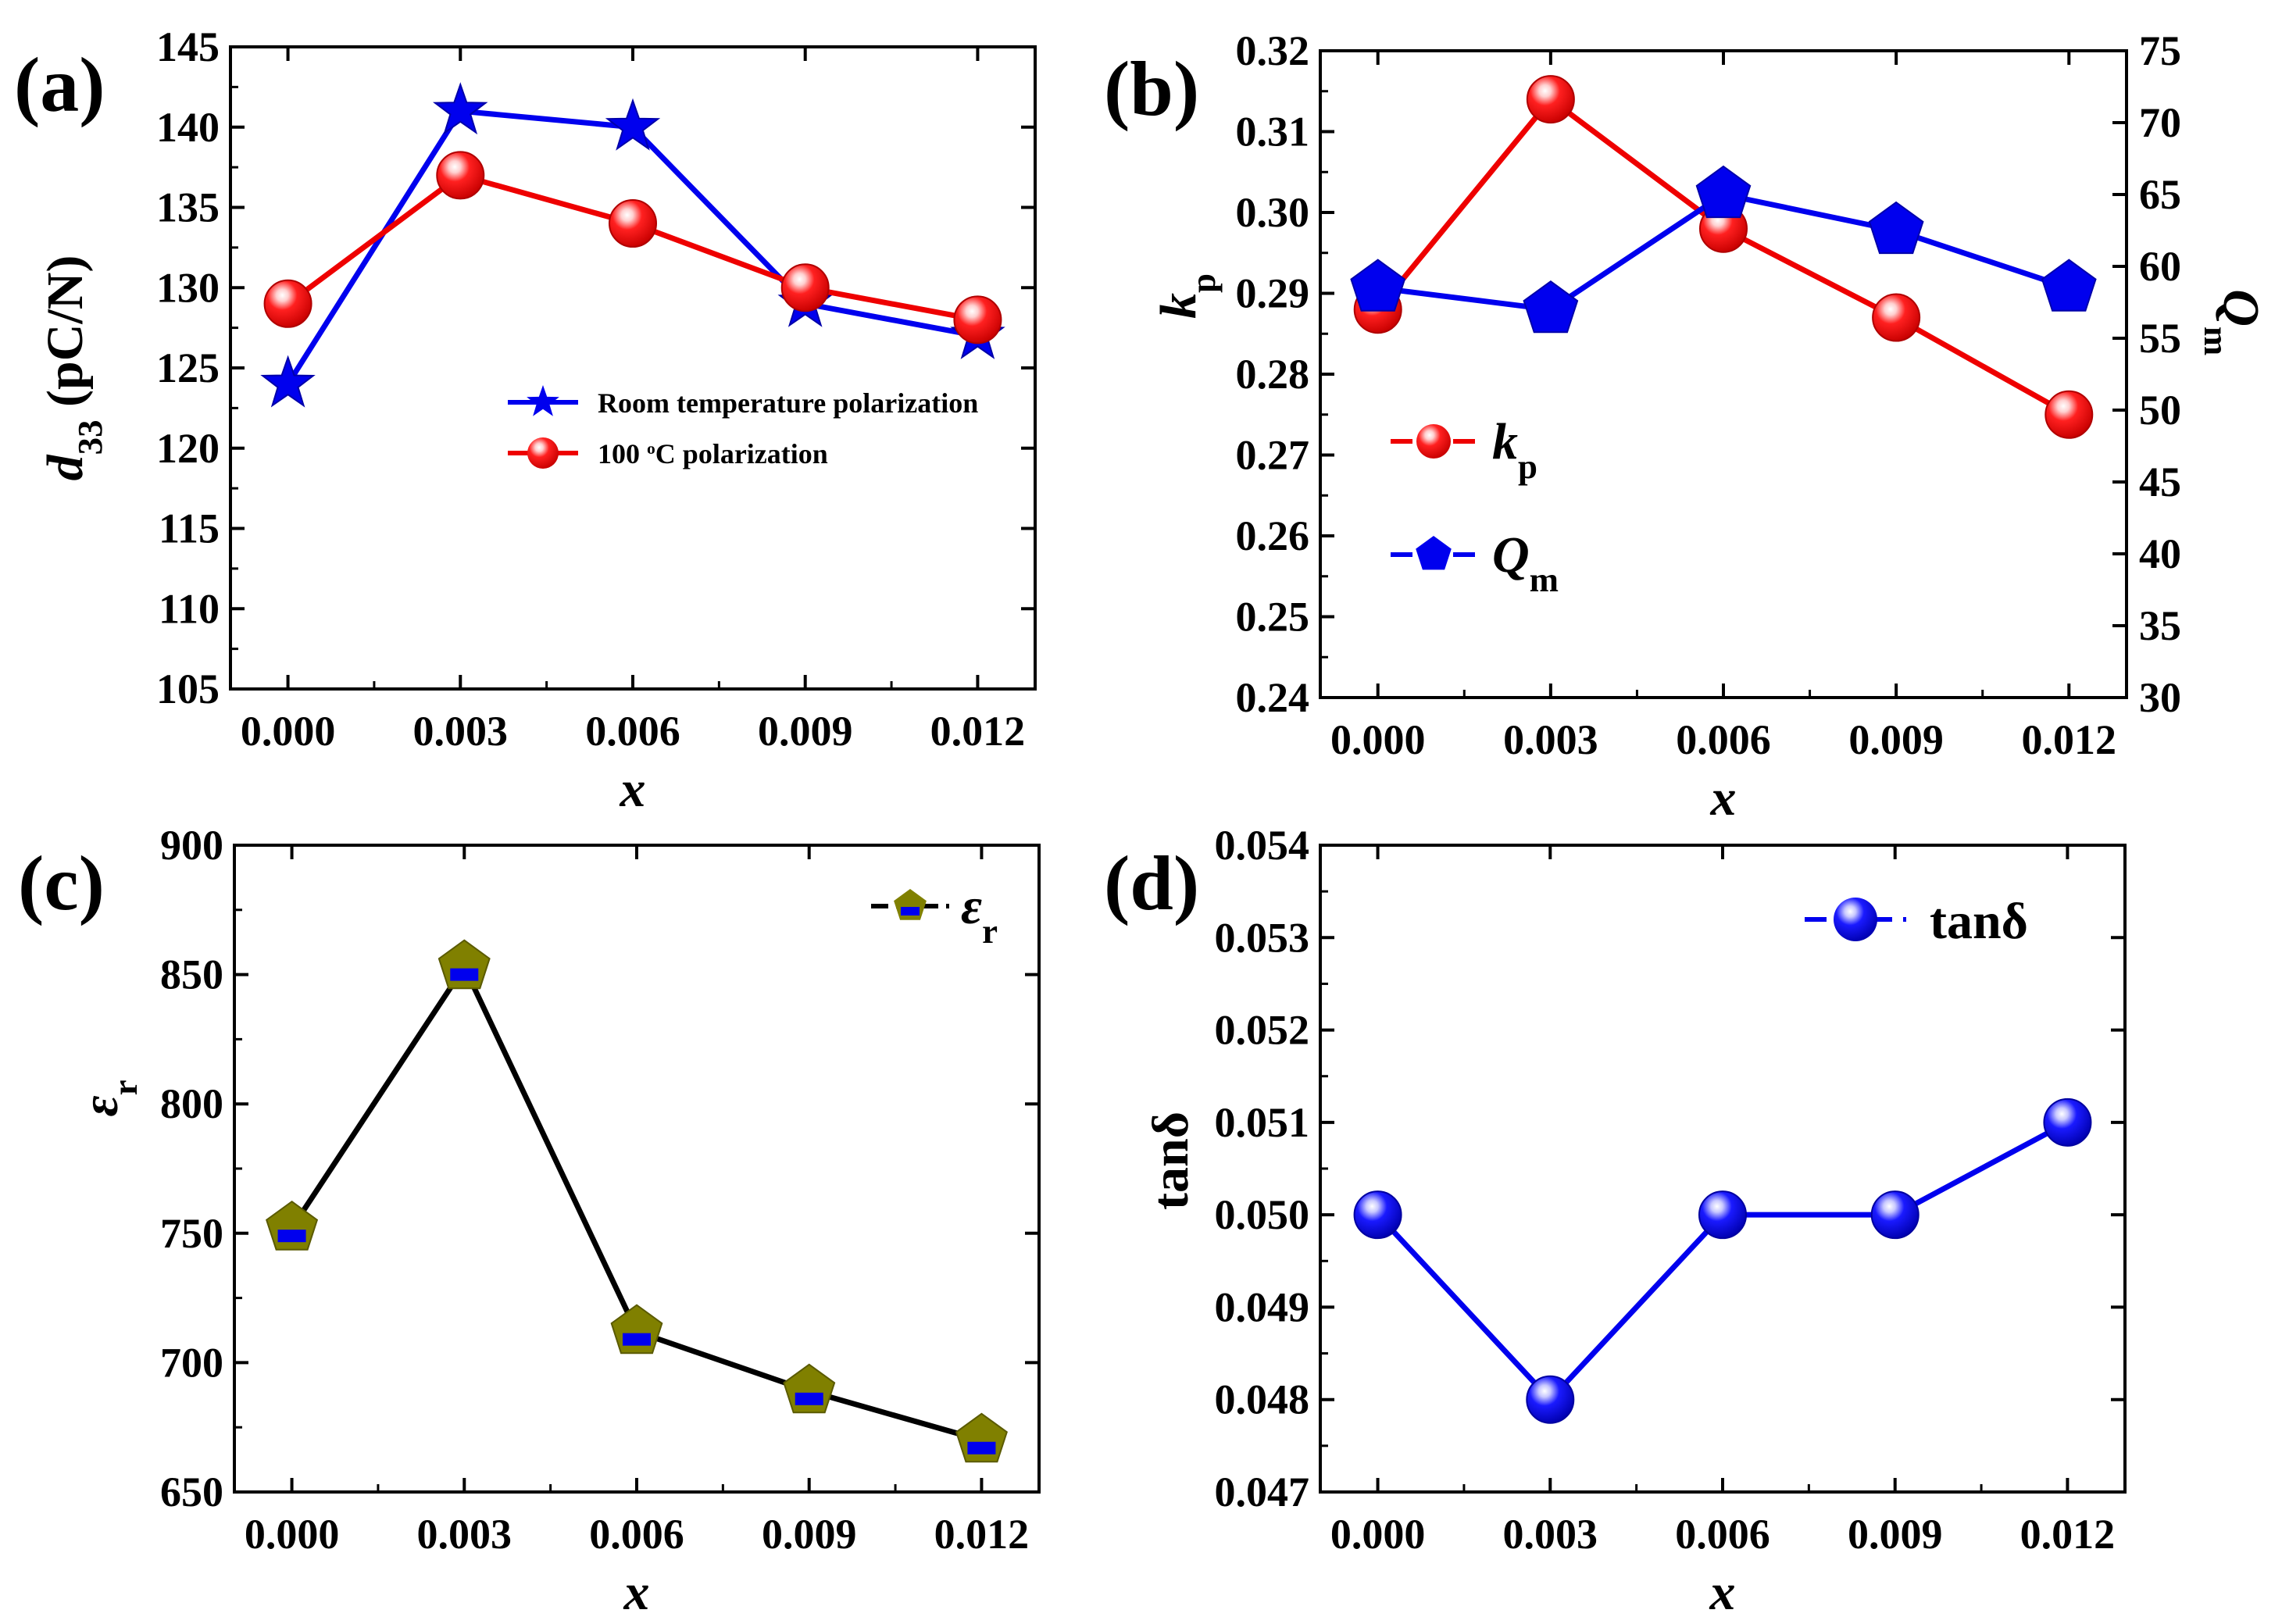  I want to click on y-tick-label: 850, so click(191, 974).